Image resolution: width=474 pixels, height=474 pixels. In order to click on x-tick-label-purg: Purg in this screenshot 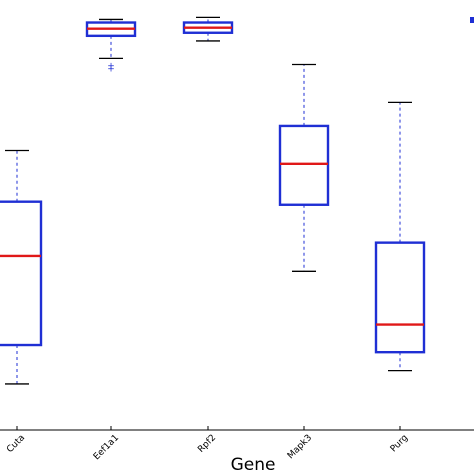, I will do `click(399, 443)`.